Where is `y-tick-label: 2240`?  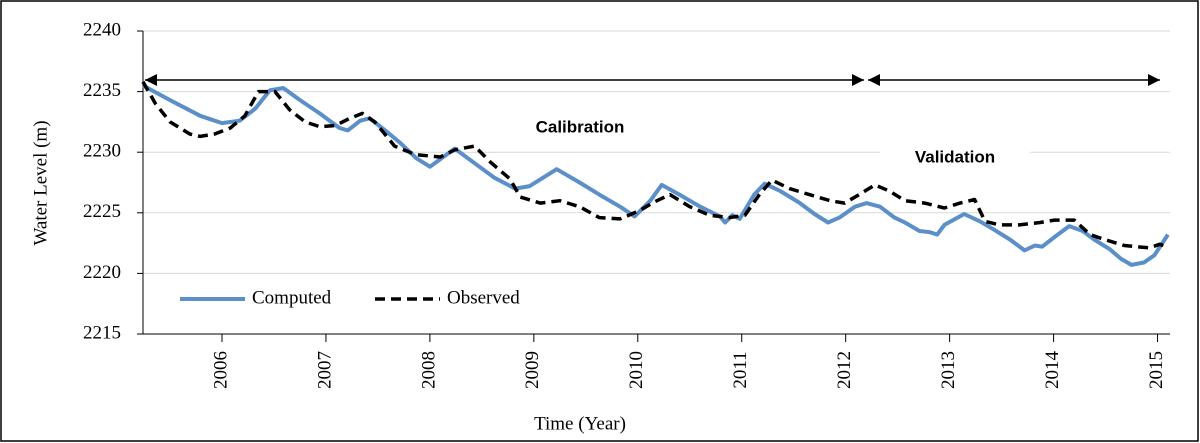 y-tick-label: 2240 is located at coordinates (102, 29).